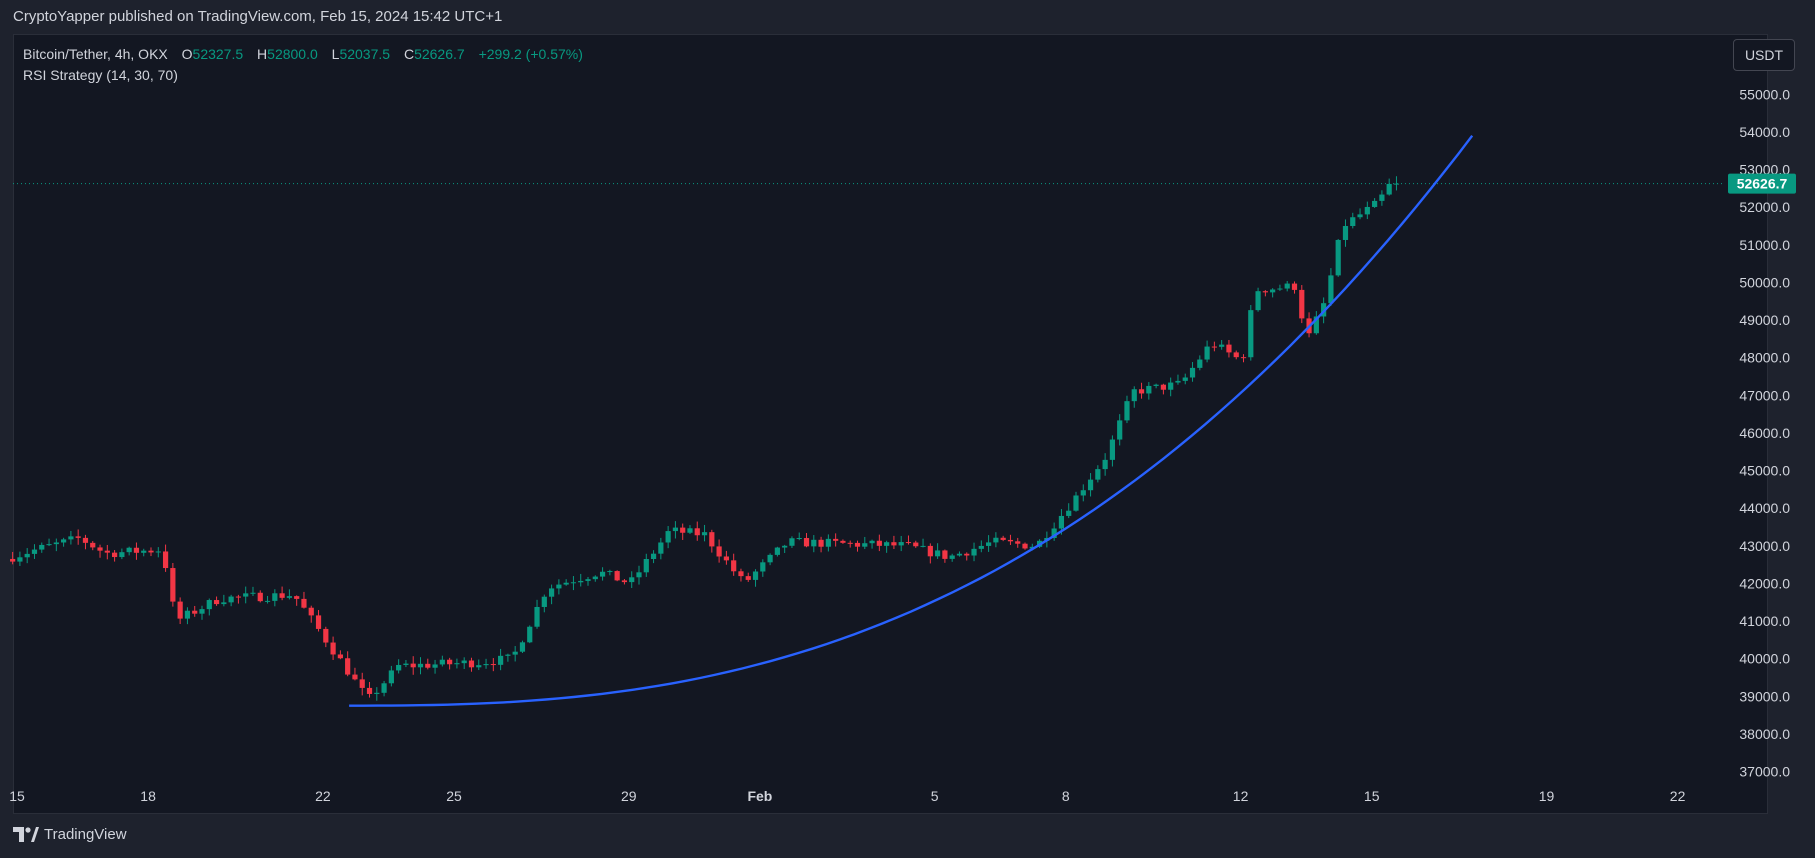 This screenshot has width=1815, height=858. I want to click on y-tick-label: 55000.0, so click(1764, 94).